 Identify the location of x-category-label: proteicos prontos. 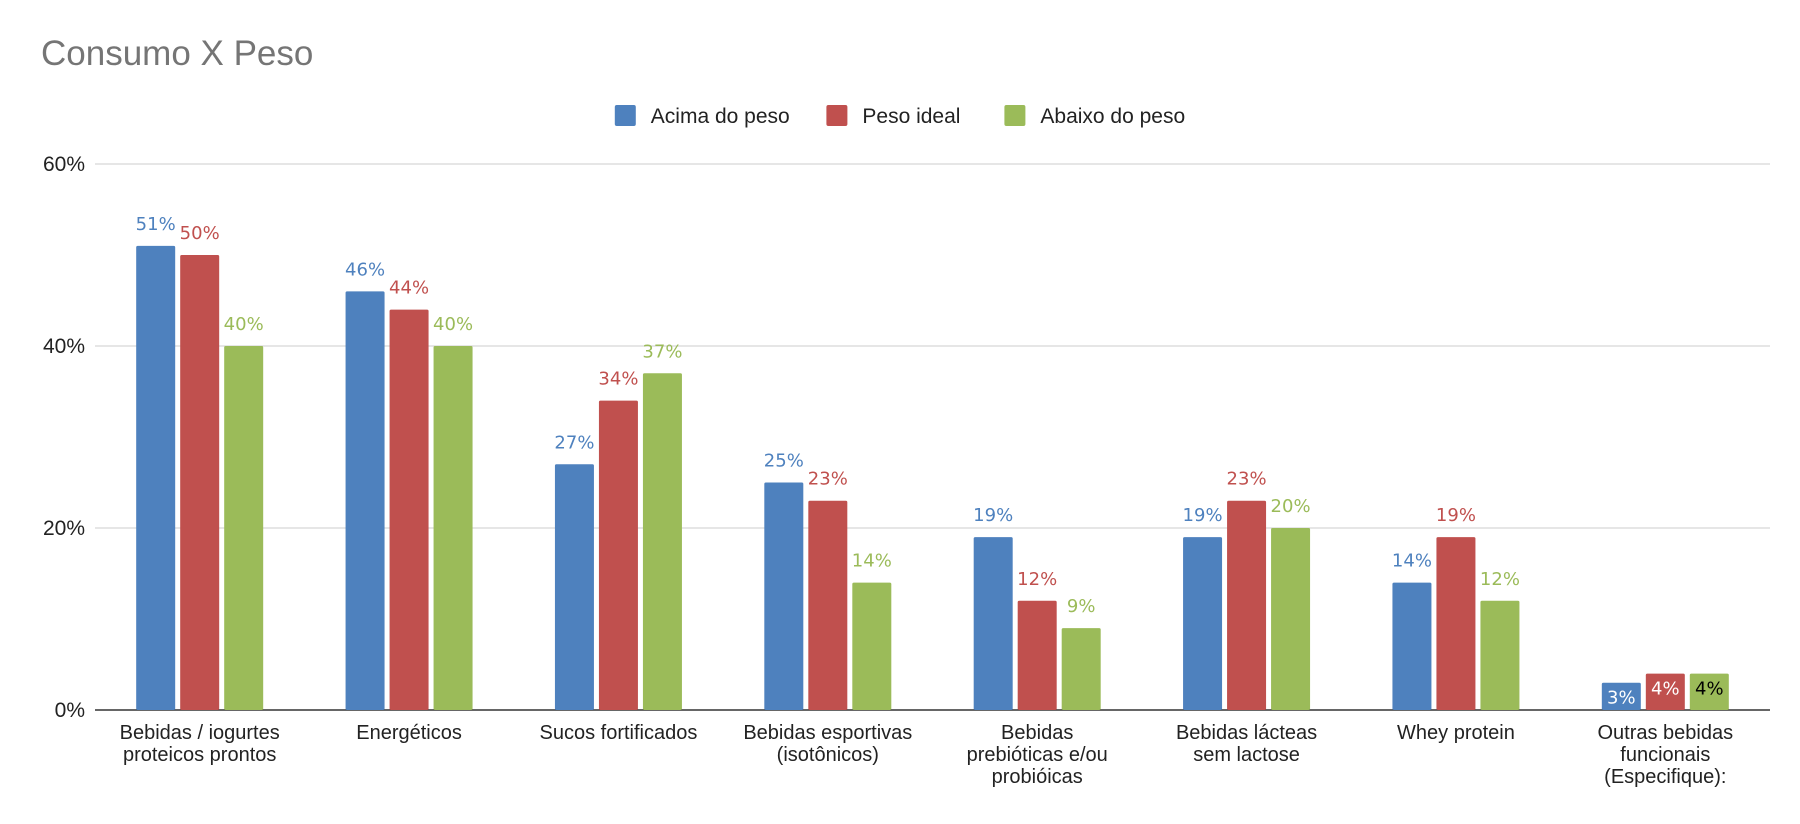
(199, 755).